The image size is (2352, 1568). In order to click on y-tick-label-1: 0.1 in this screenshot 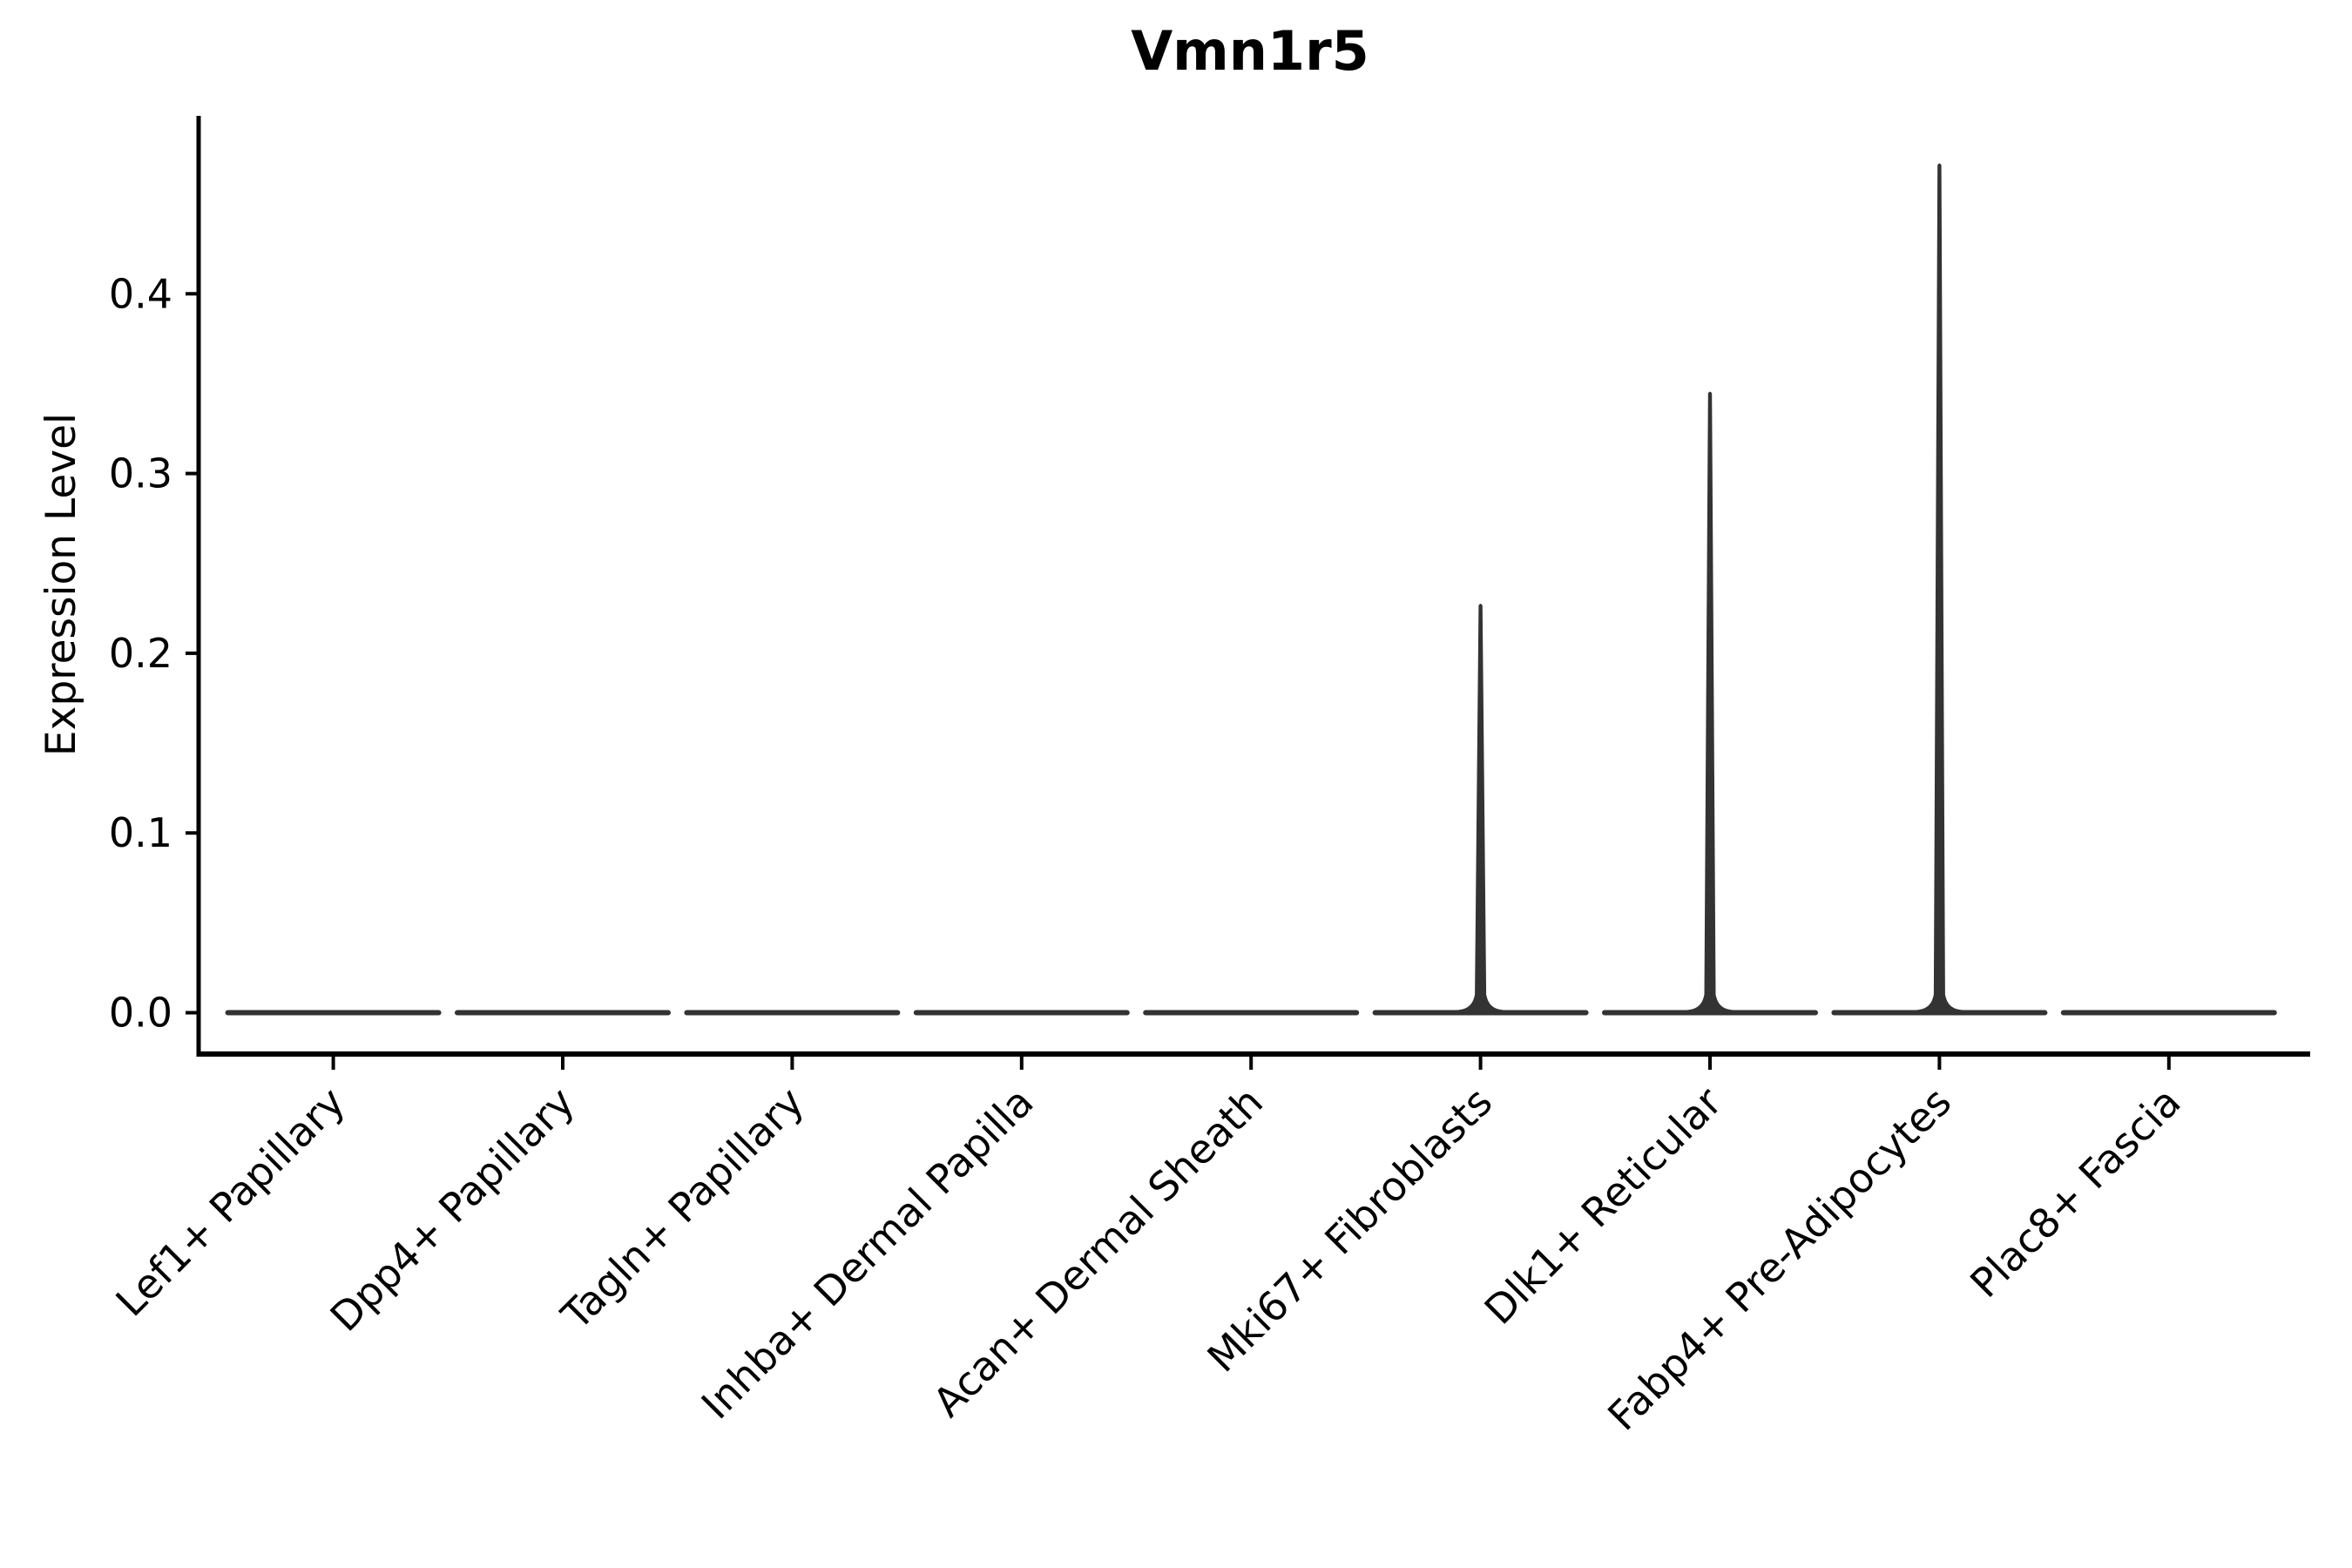, I will do `click(140, 832)`.